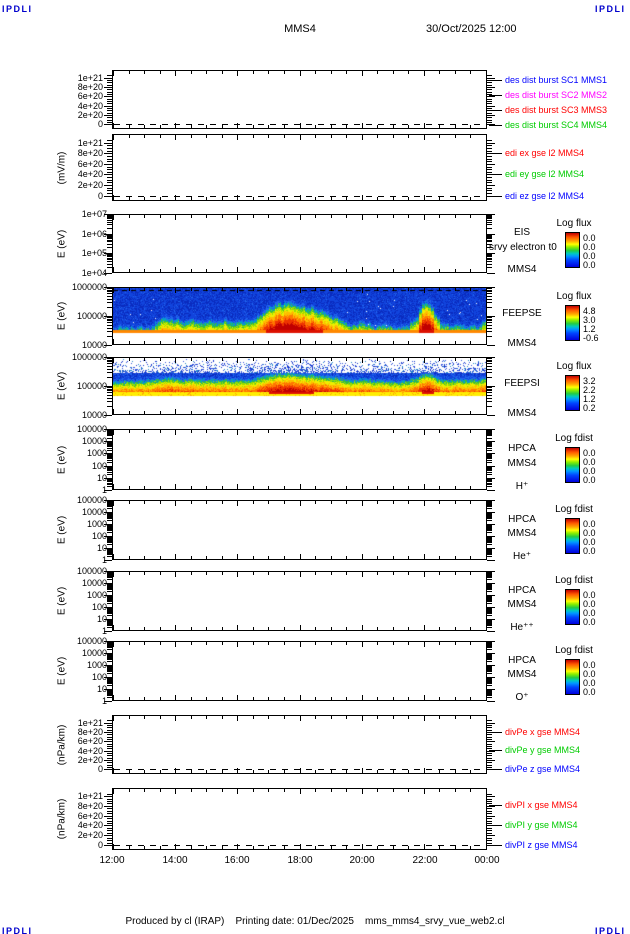  I want to click on y-tick-label: 1, so click(55, 490).